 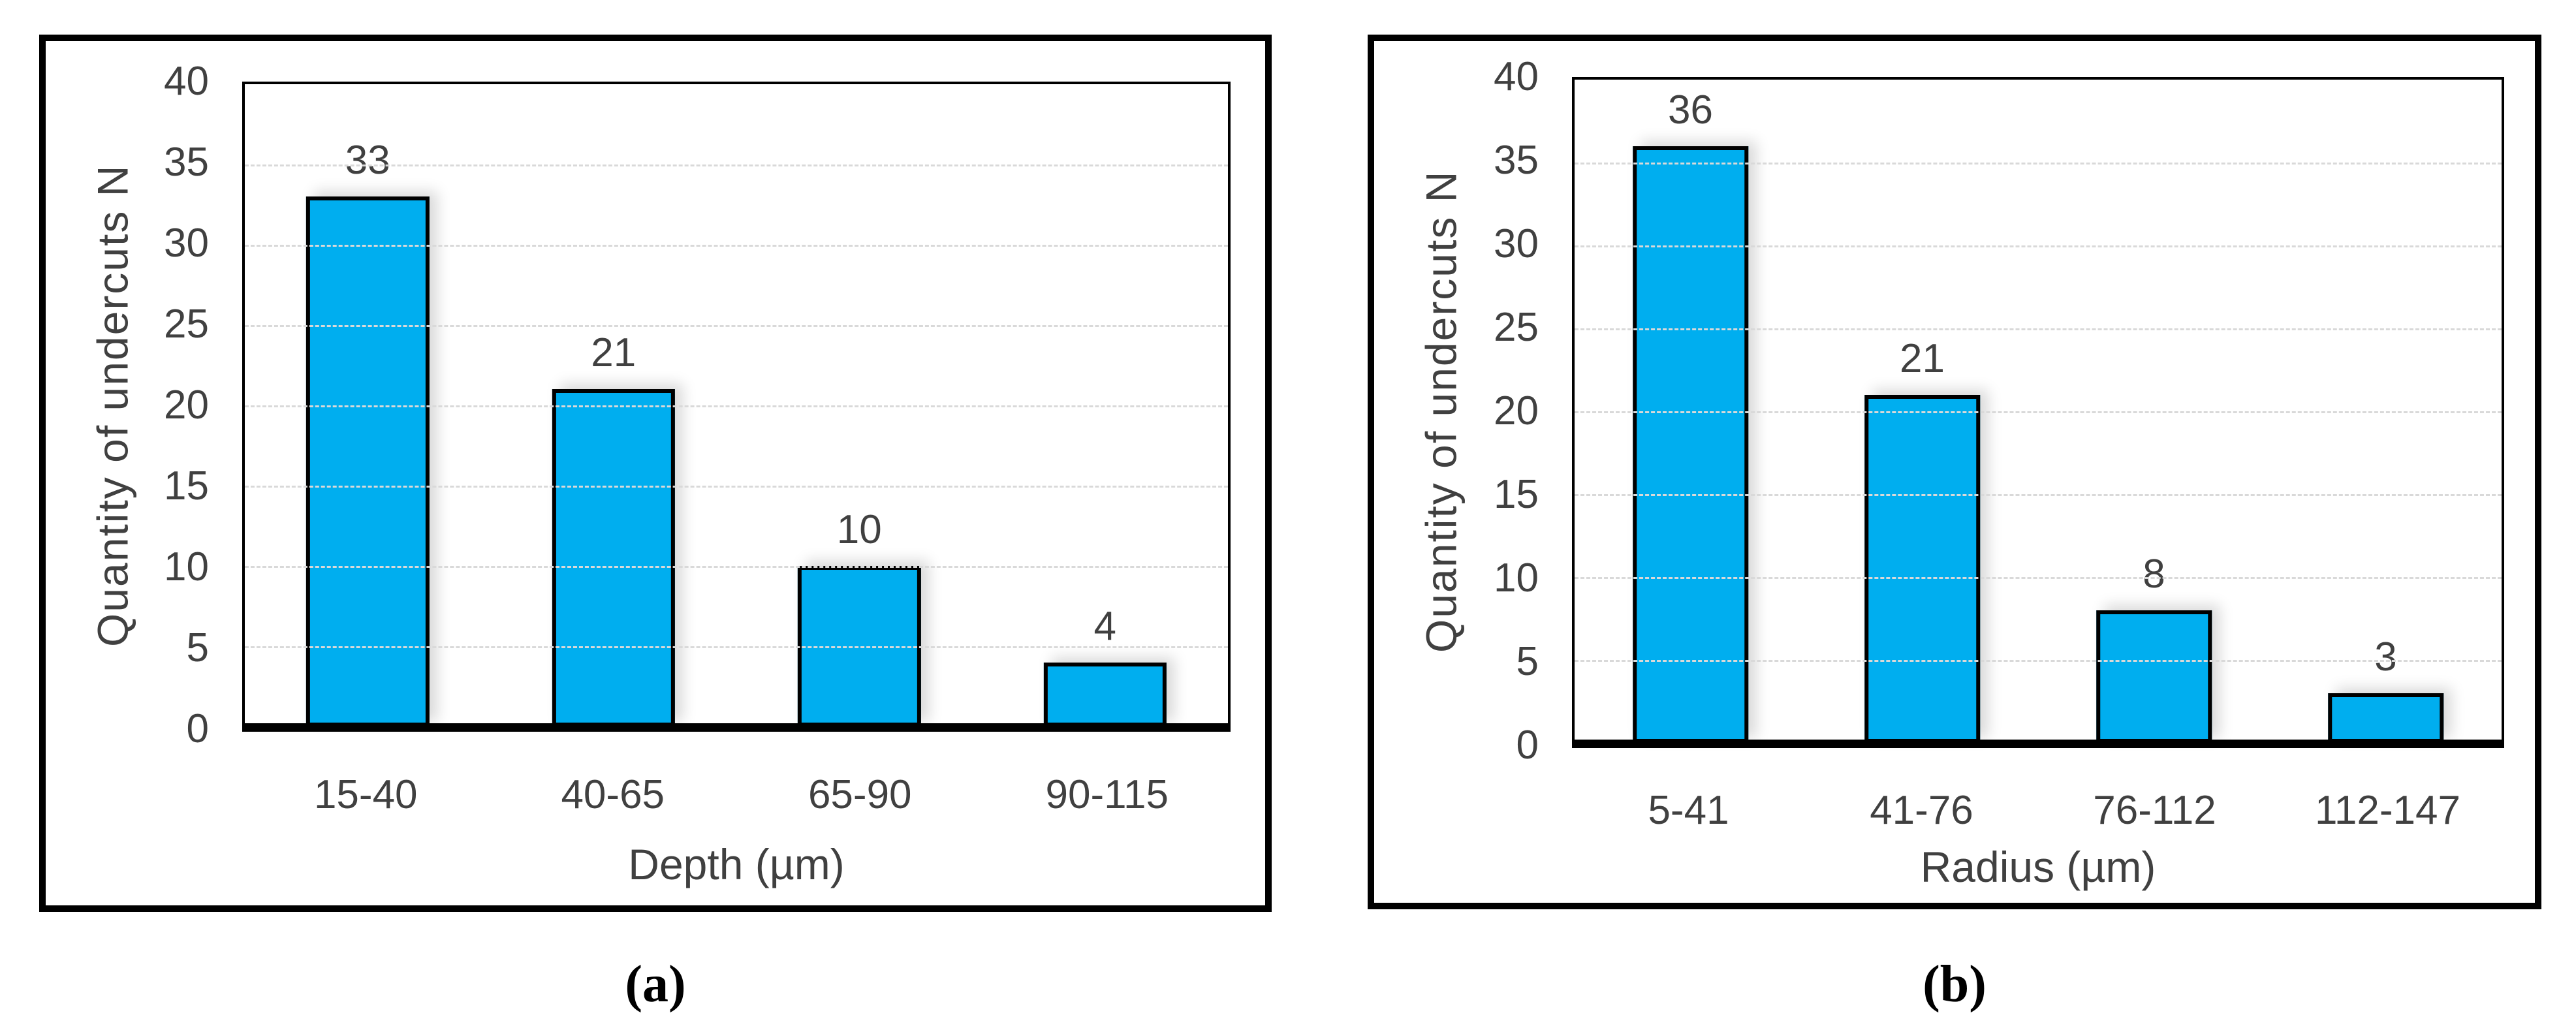 What do you see at coordinates (860, 794) in the screenshot?
I see `x-tick-label-65-90: 65-90` at bounding box center [860, 794].